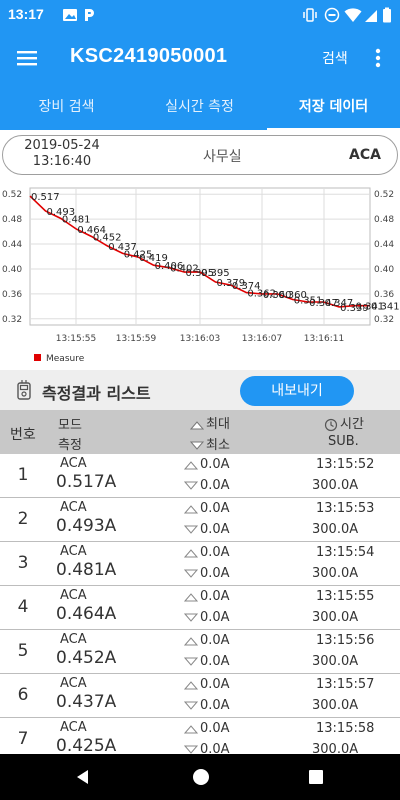 This screenshot has width=400, height=800. What do you see at coordinates (184, 269) in the screenshot?
I see `data-label: 0.402` at bounding box center [184, 269].